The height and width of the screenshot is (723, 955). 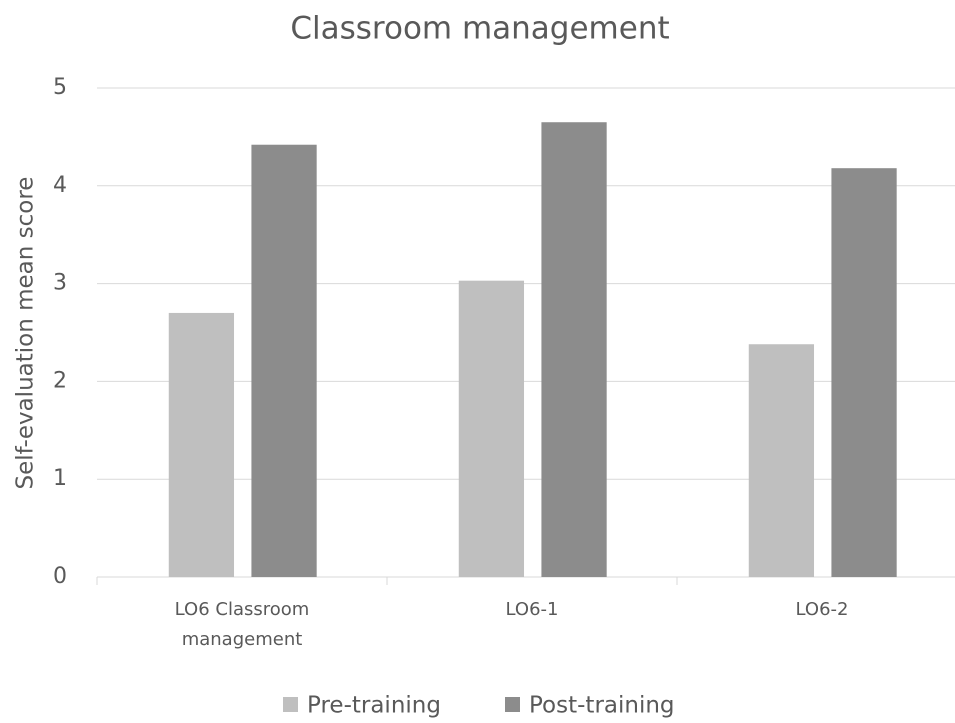 I want to click on chart-title: Classroom management, so click(x=479, y=29).